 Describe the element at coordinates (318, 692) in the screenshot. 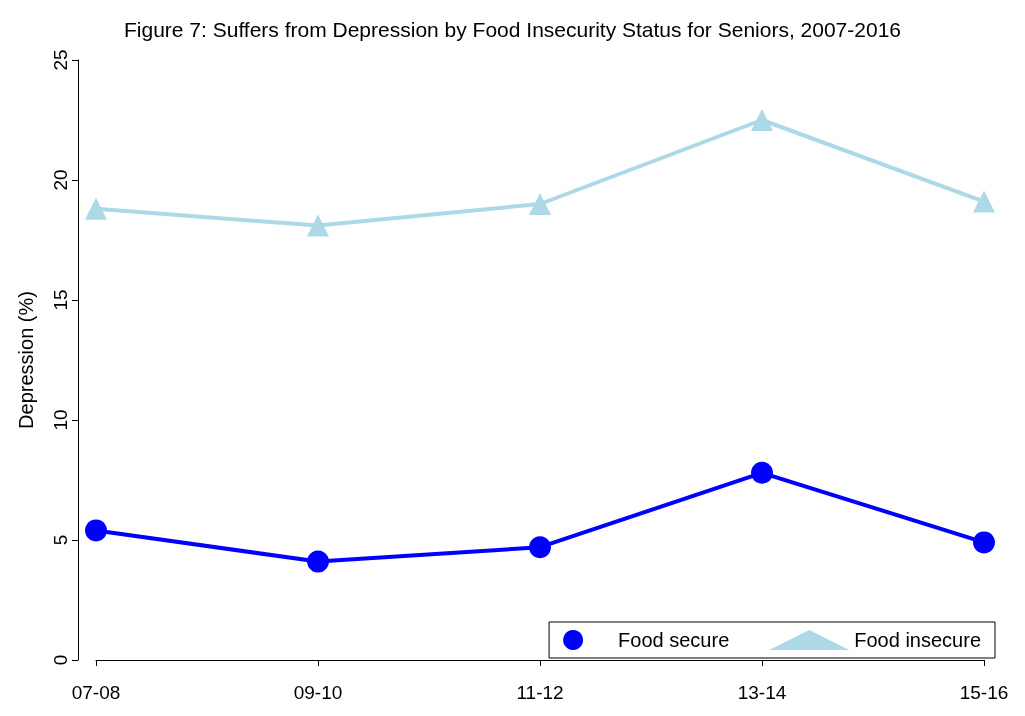

I see `x-tick-label: 09-10` at that location.